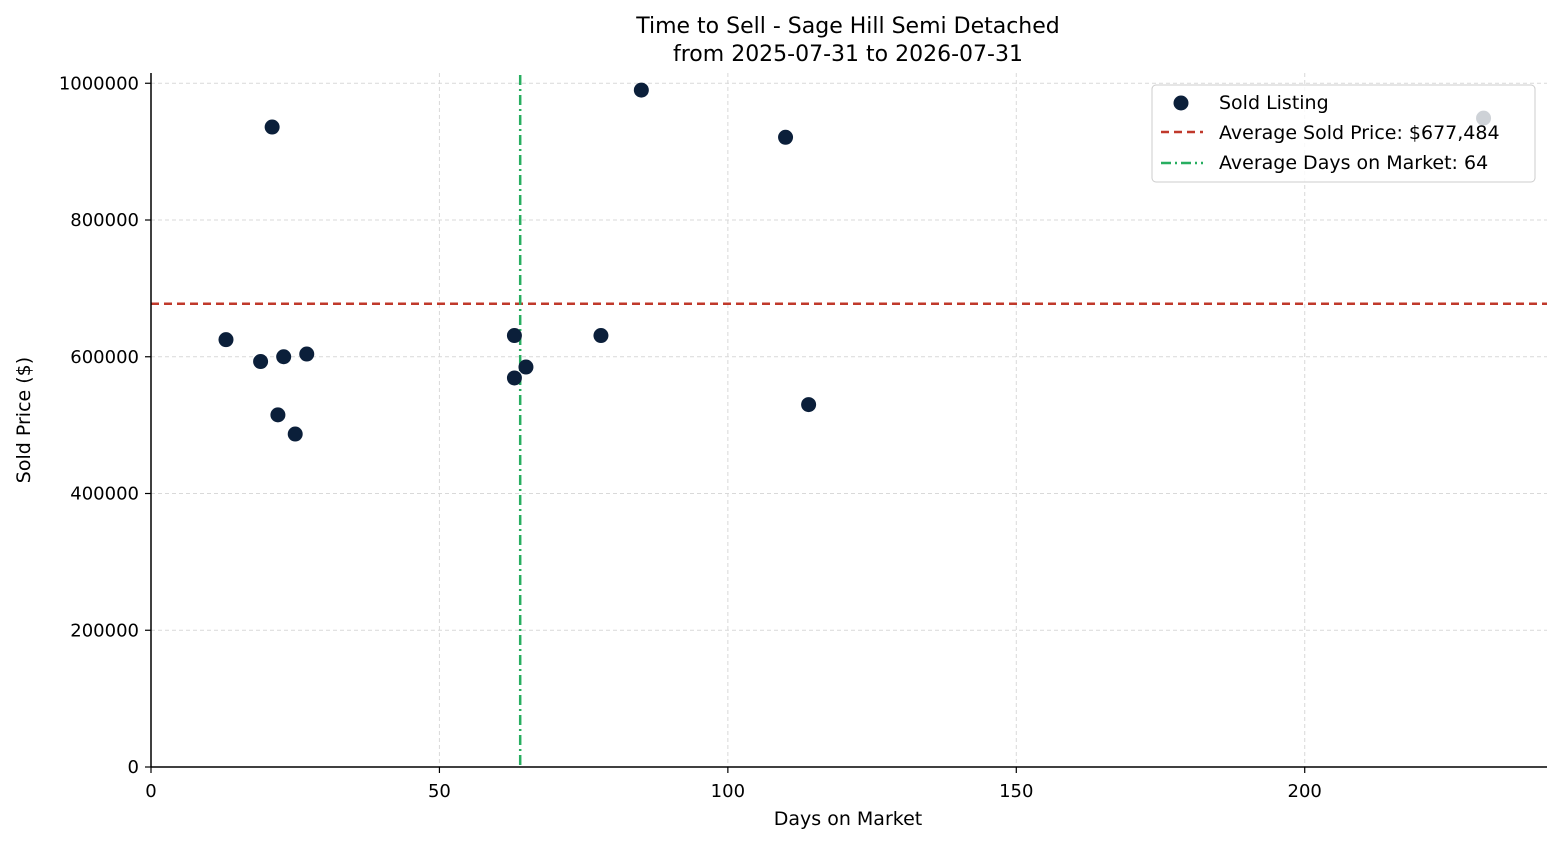 The width and height of the screenshot is (1560, 845). I want to click on x-tick-label: 200, so click(1305, 791).